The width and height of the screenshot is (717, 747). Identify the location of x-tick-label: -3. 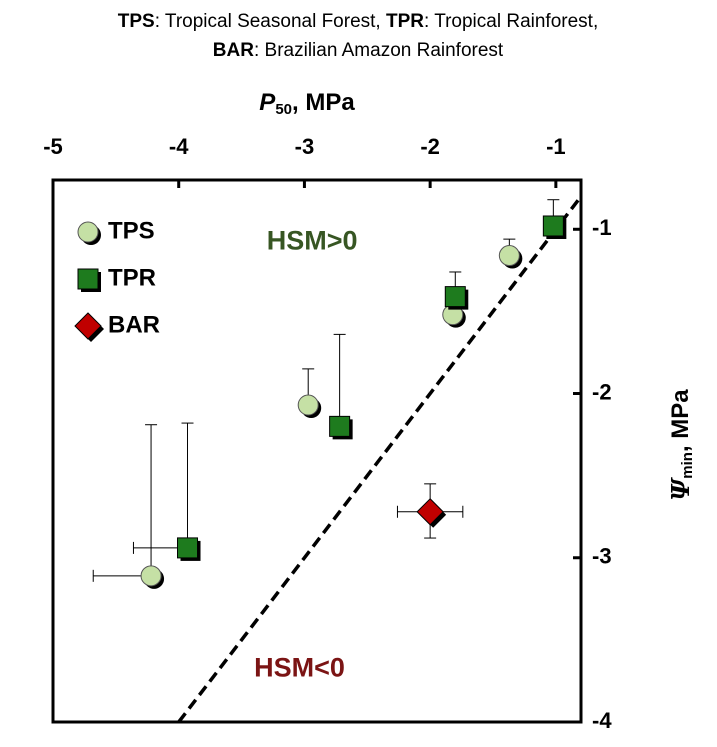
(305, 146).